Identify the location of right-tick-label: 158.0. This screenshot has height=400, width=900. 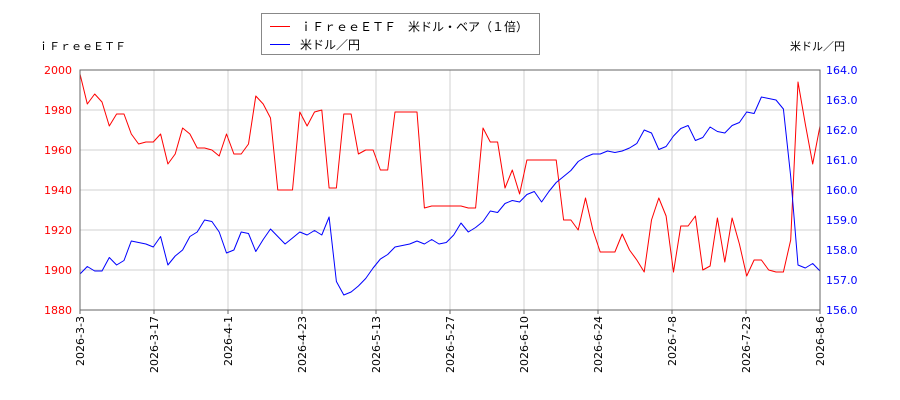
(842, 250).